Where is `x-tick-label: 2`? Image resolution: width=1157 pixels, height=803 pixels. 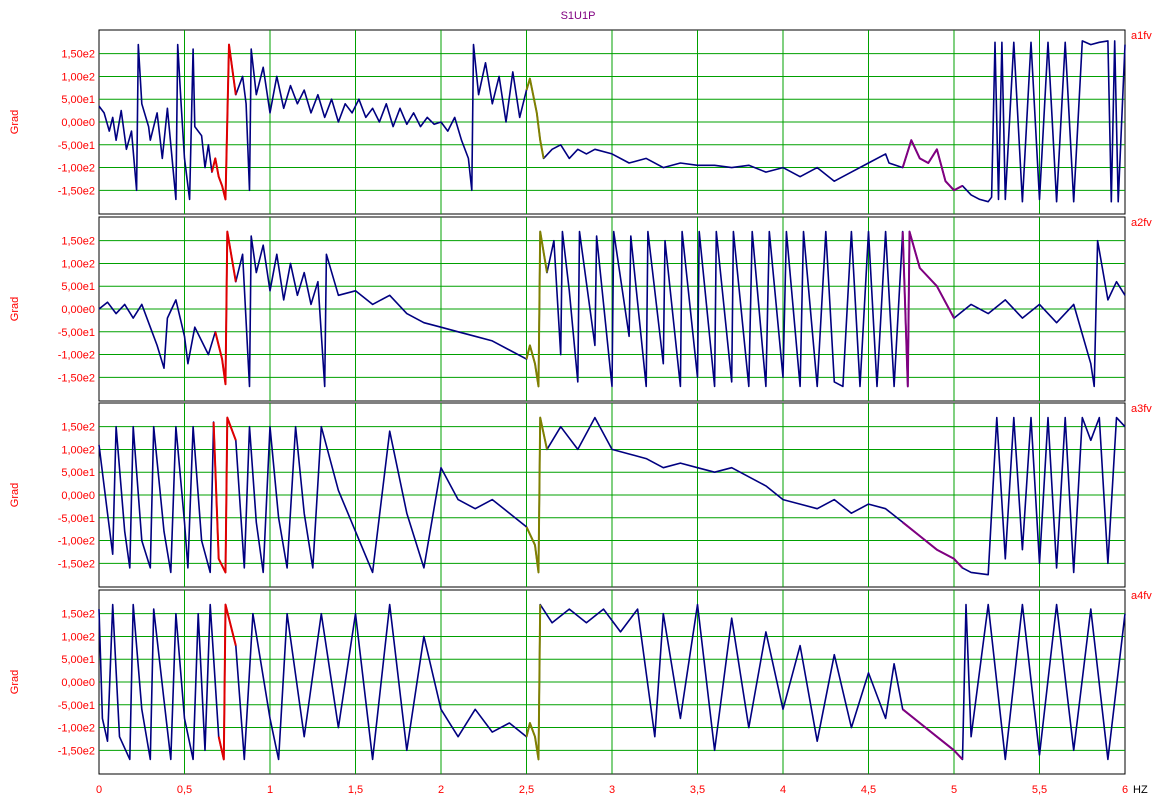 x-tick-label: 2 is located at coordinates (441, 790).